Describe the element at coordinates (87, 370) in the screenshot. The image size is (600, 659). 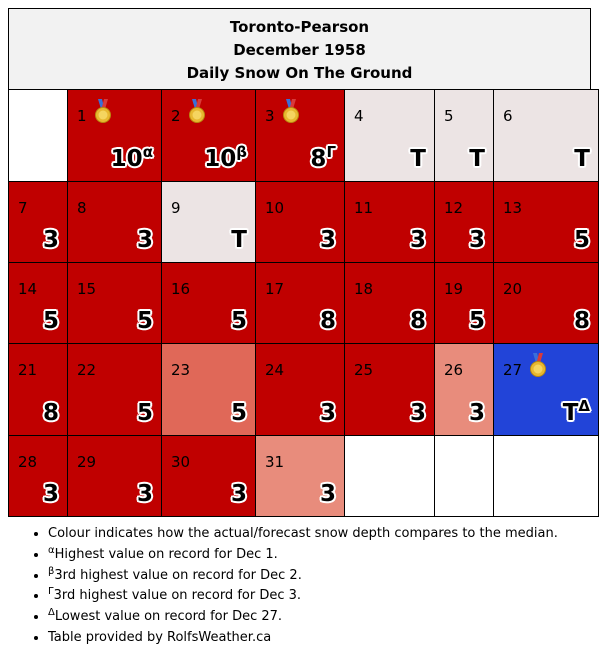
I see `day-number: 22` at that location.